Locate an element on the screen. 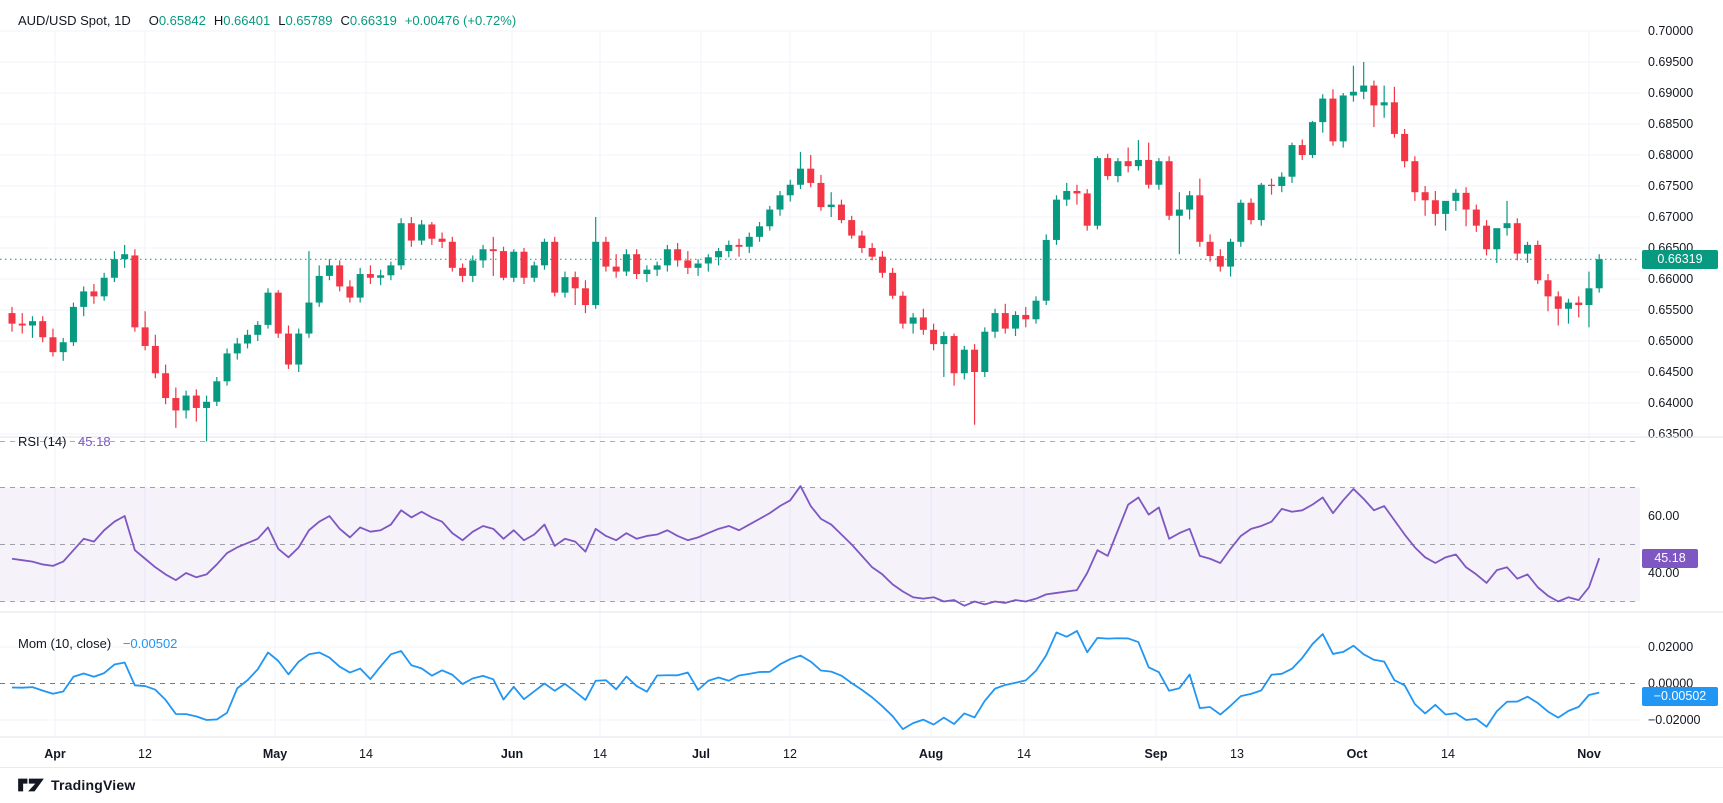 The width and height of the screenshot is (1723, 803). price-axis-gutter is located at coordinates (1681, 389).